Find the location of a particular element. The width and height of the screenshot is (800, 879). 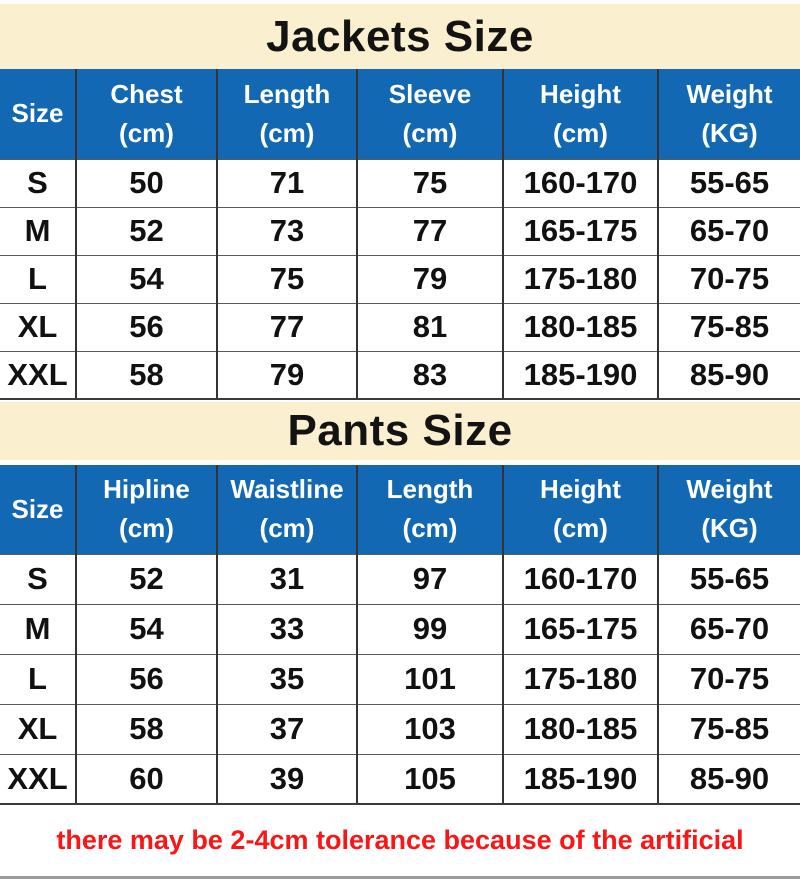

jackets-col-sleeve: Sleeve (cm) is located at coordinates (429, 114).